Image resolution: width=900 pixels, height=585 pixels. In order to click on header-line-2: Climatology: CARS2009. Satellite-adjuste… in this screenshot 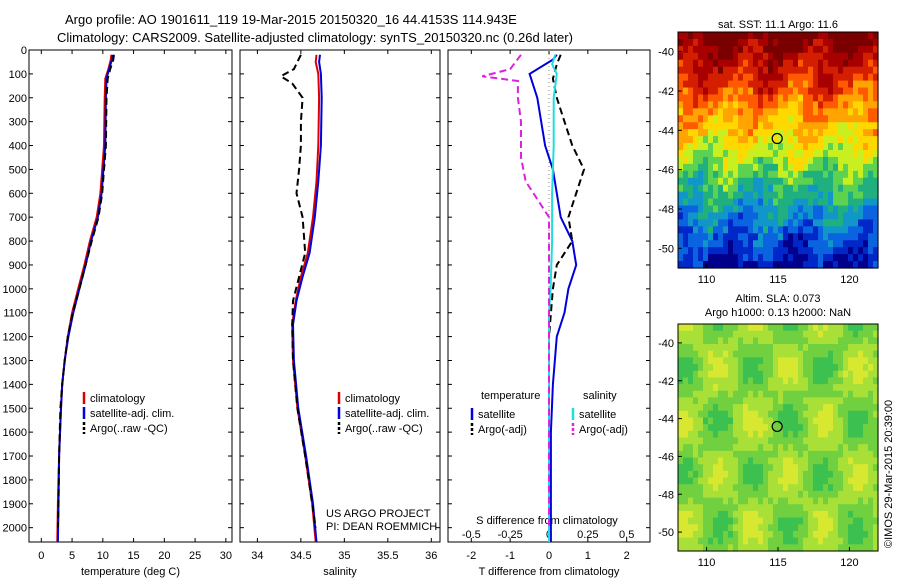, I will do `click(315, 37)`.